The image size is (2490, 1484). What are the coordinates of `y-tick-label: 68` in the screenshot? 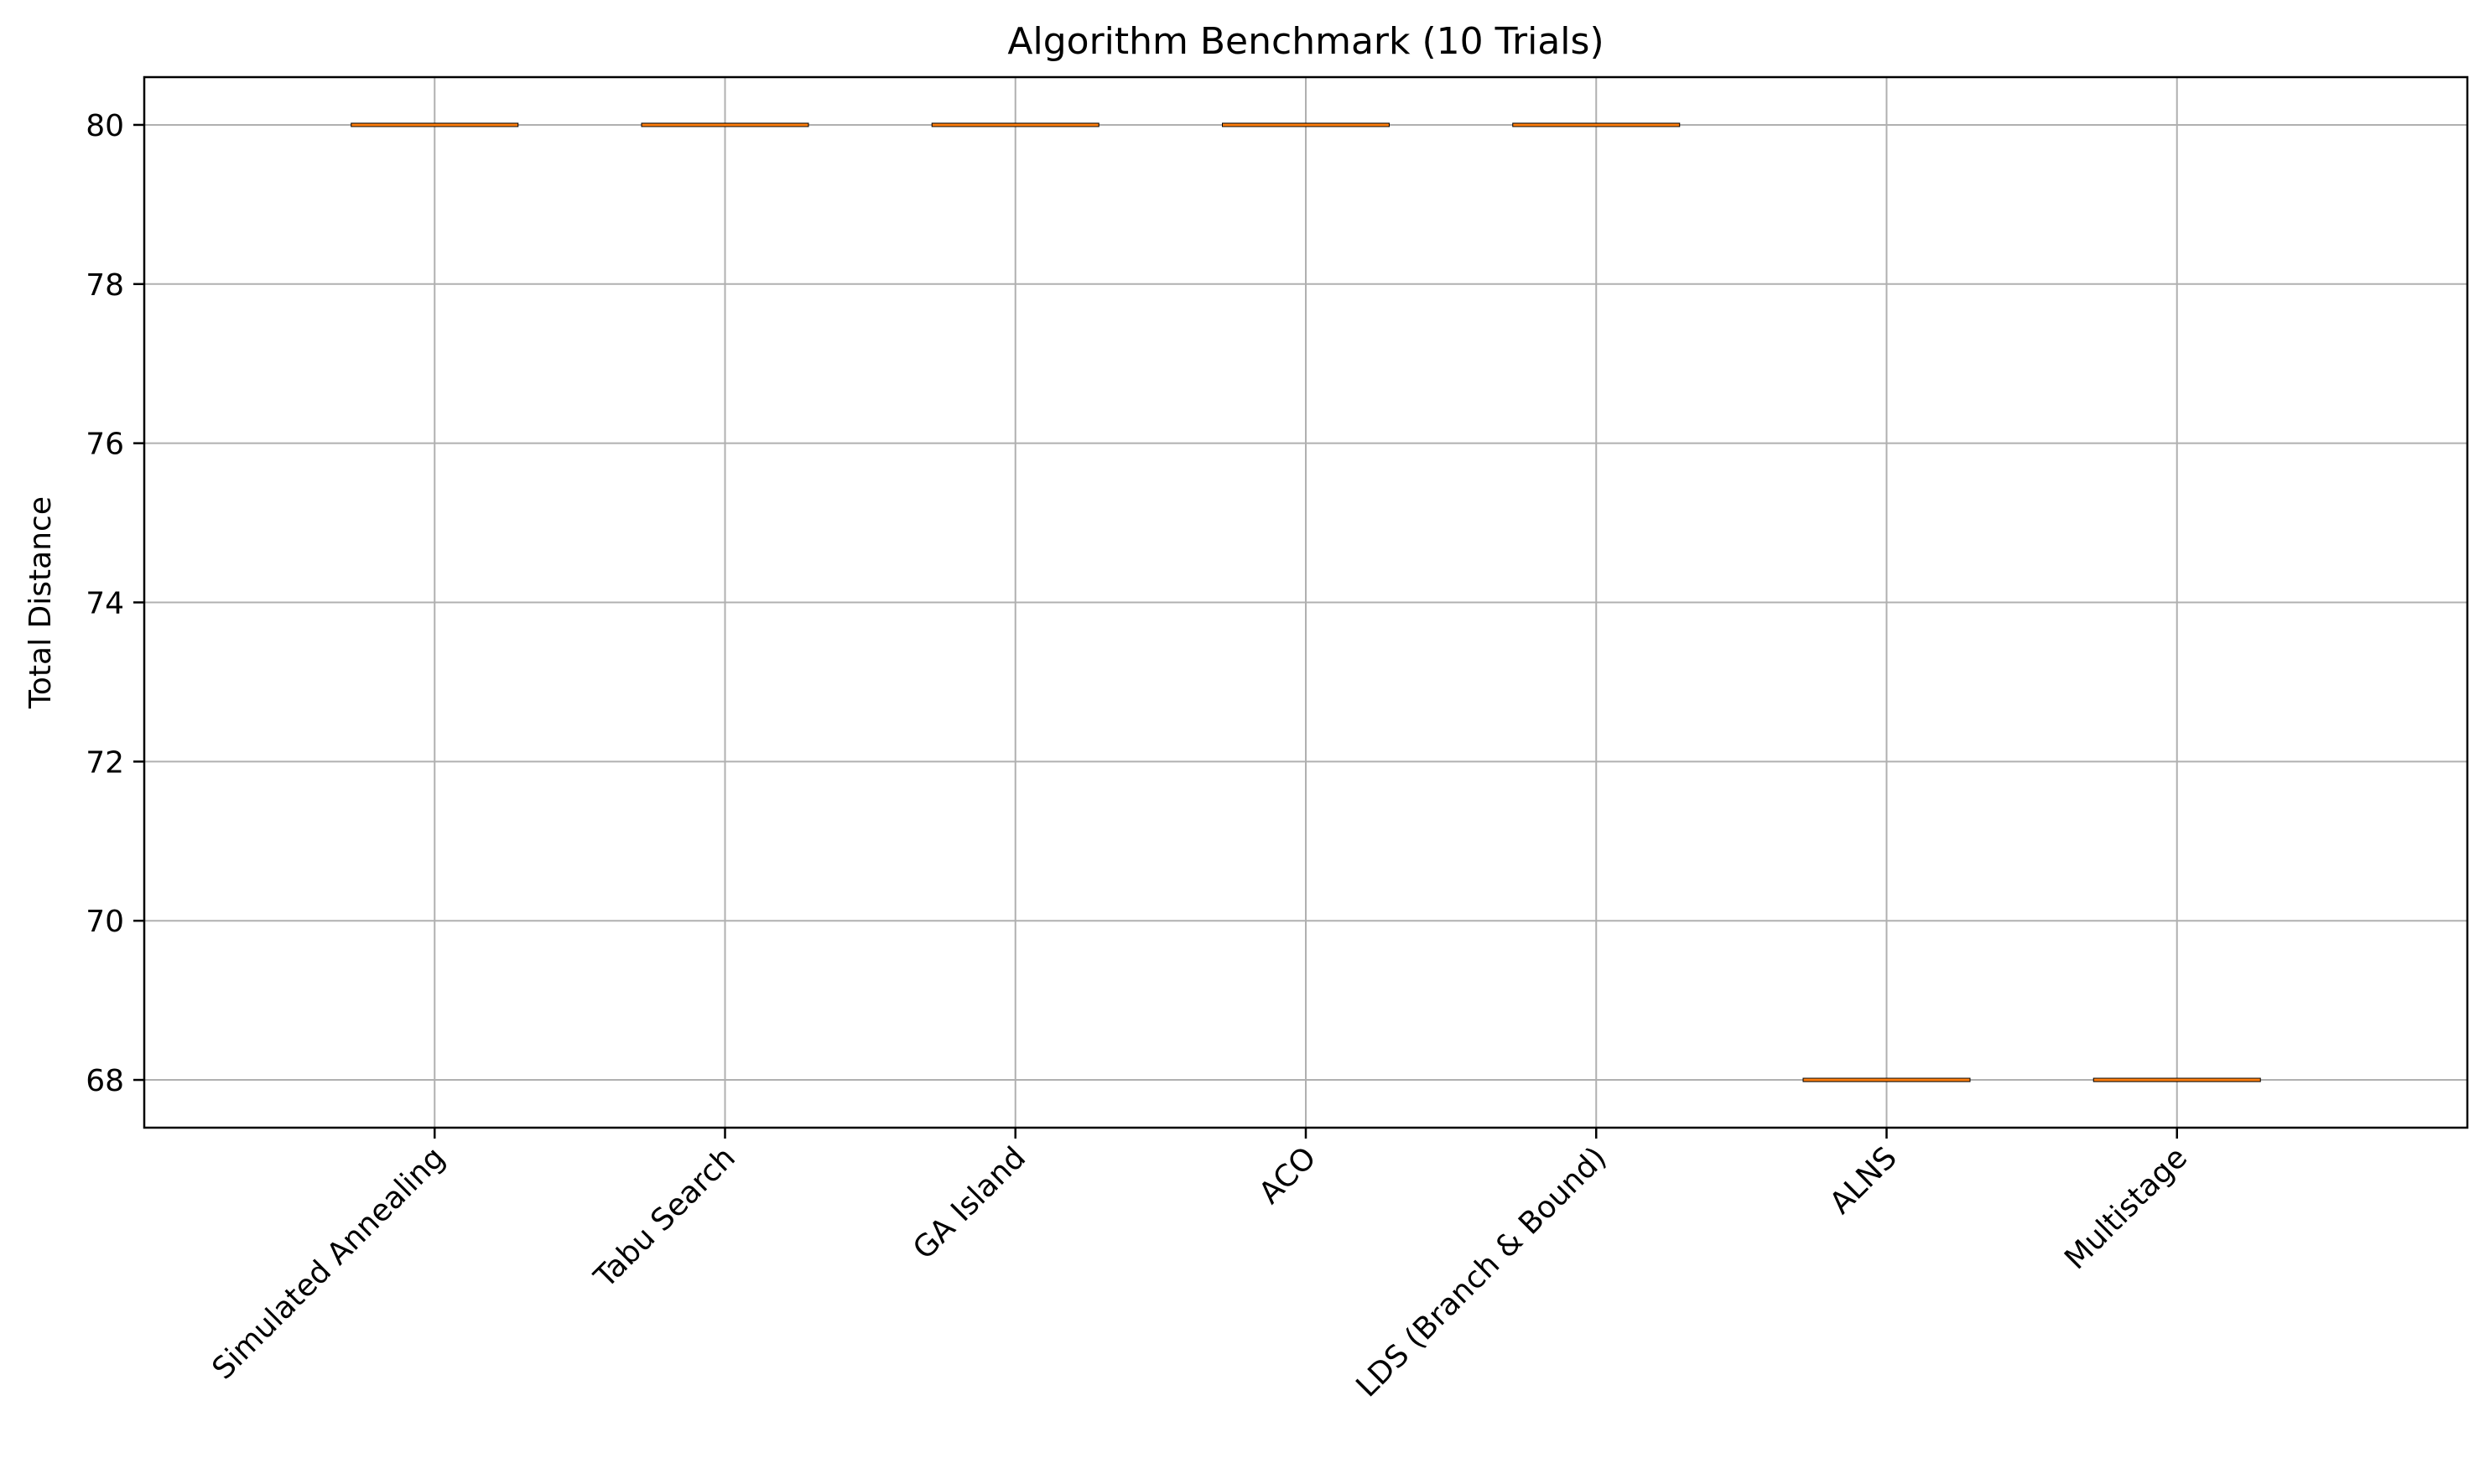 It's located at (105, 1081).